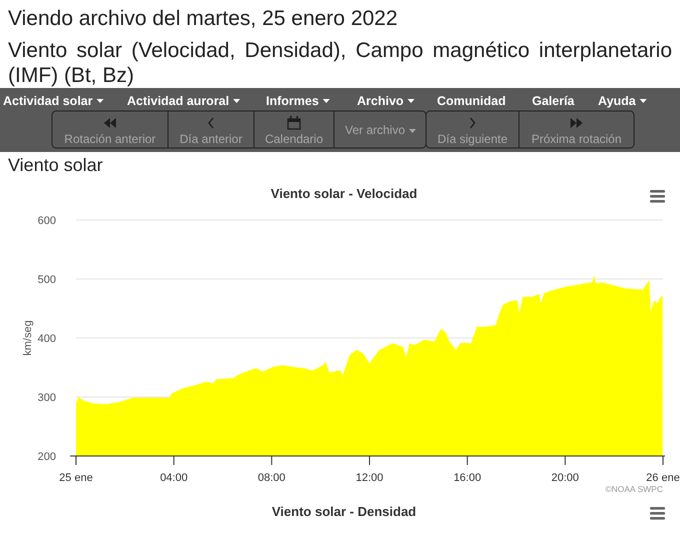  Describe the element at coordinates (472, 139) in the screenshot. I see `text: Día siguiente` at that location.